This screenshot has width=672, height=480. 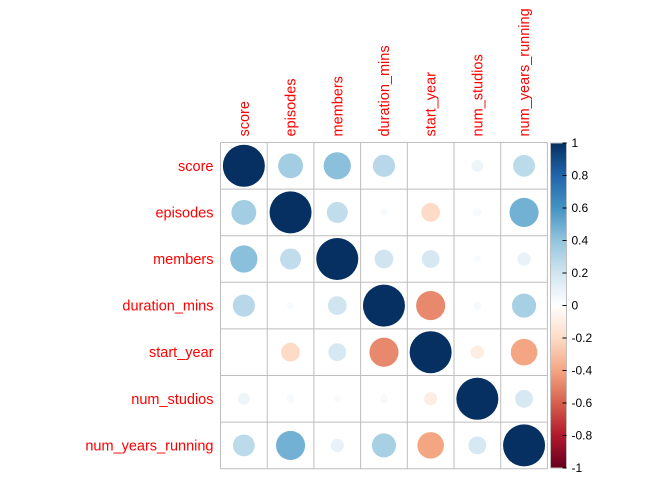 What do you see at coordinates (524, 352) in the screenshot?
I see `corr-circle-start_year-num_years_running` at bounding box center [524, 352].